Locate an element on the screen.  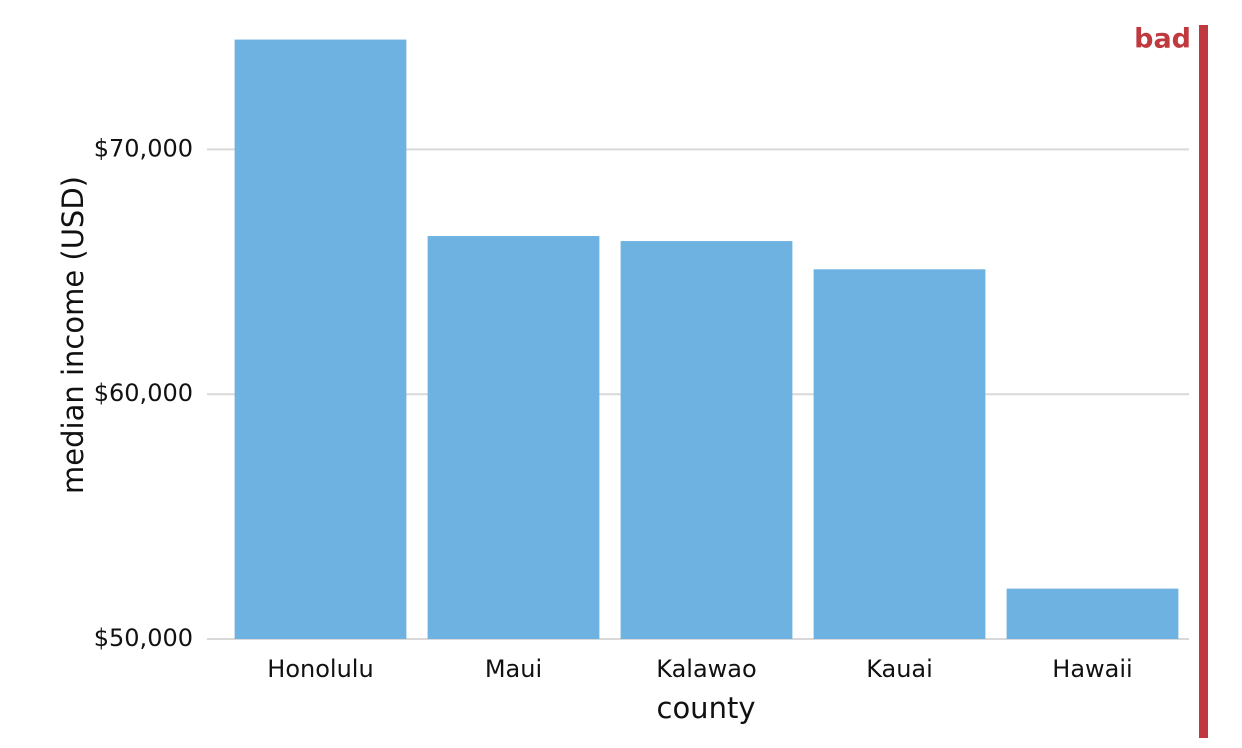
x-tick-label: Honolulu is located at coordinates (320, 669).